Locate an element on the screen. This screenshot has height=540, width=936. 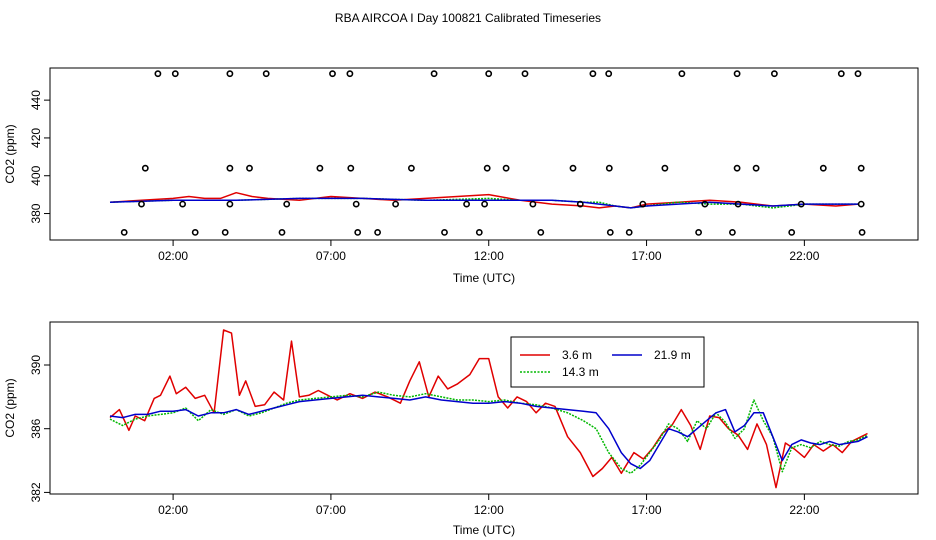
bottom-x-axis: 02:00 07:00 12:00 17:00 22:00 is located at coordinates (489, 505).